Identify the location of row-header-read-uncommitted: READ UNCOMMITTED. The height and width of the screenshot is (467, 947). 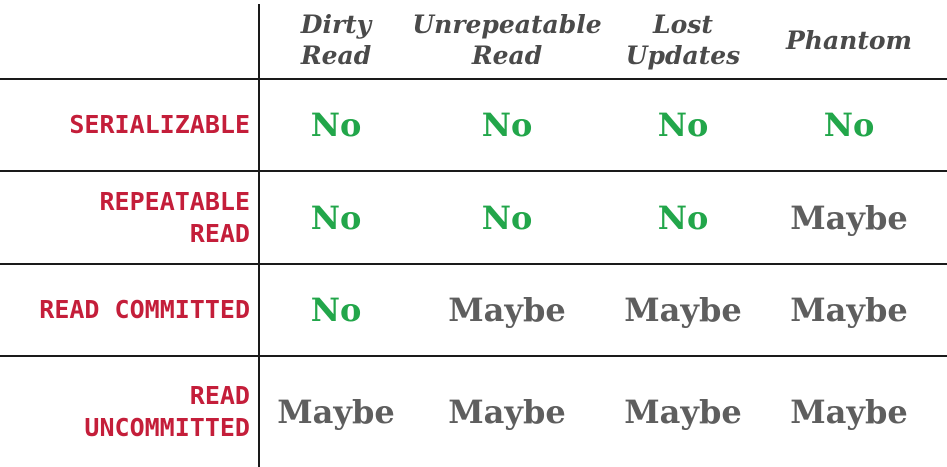
(167, 411).